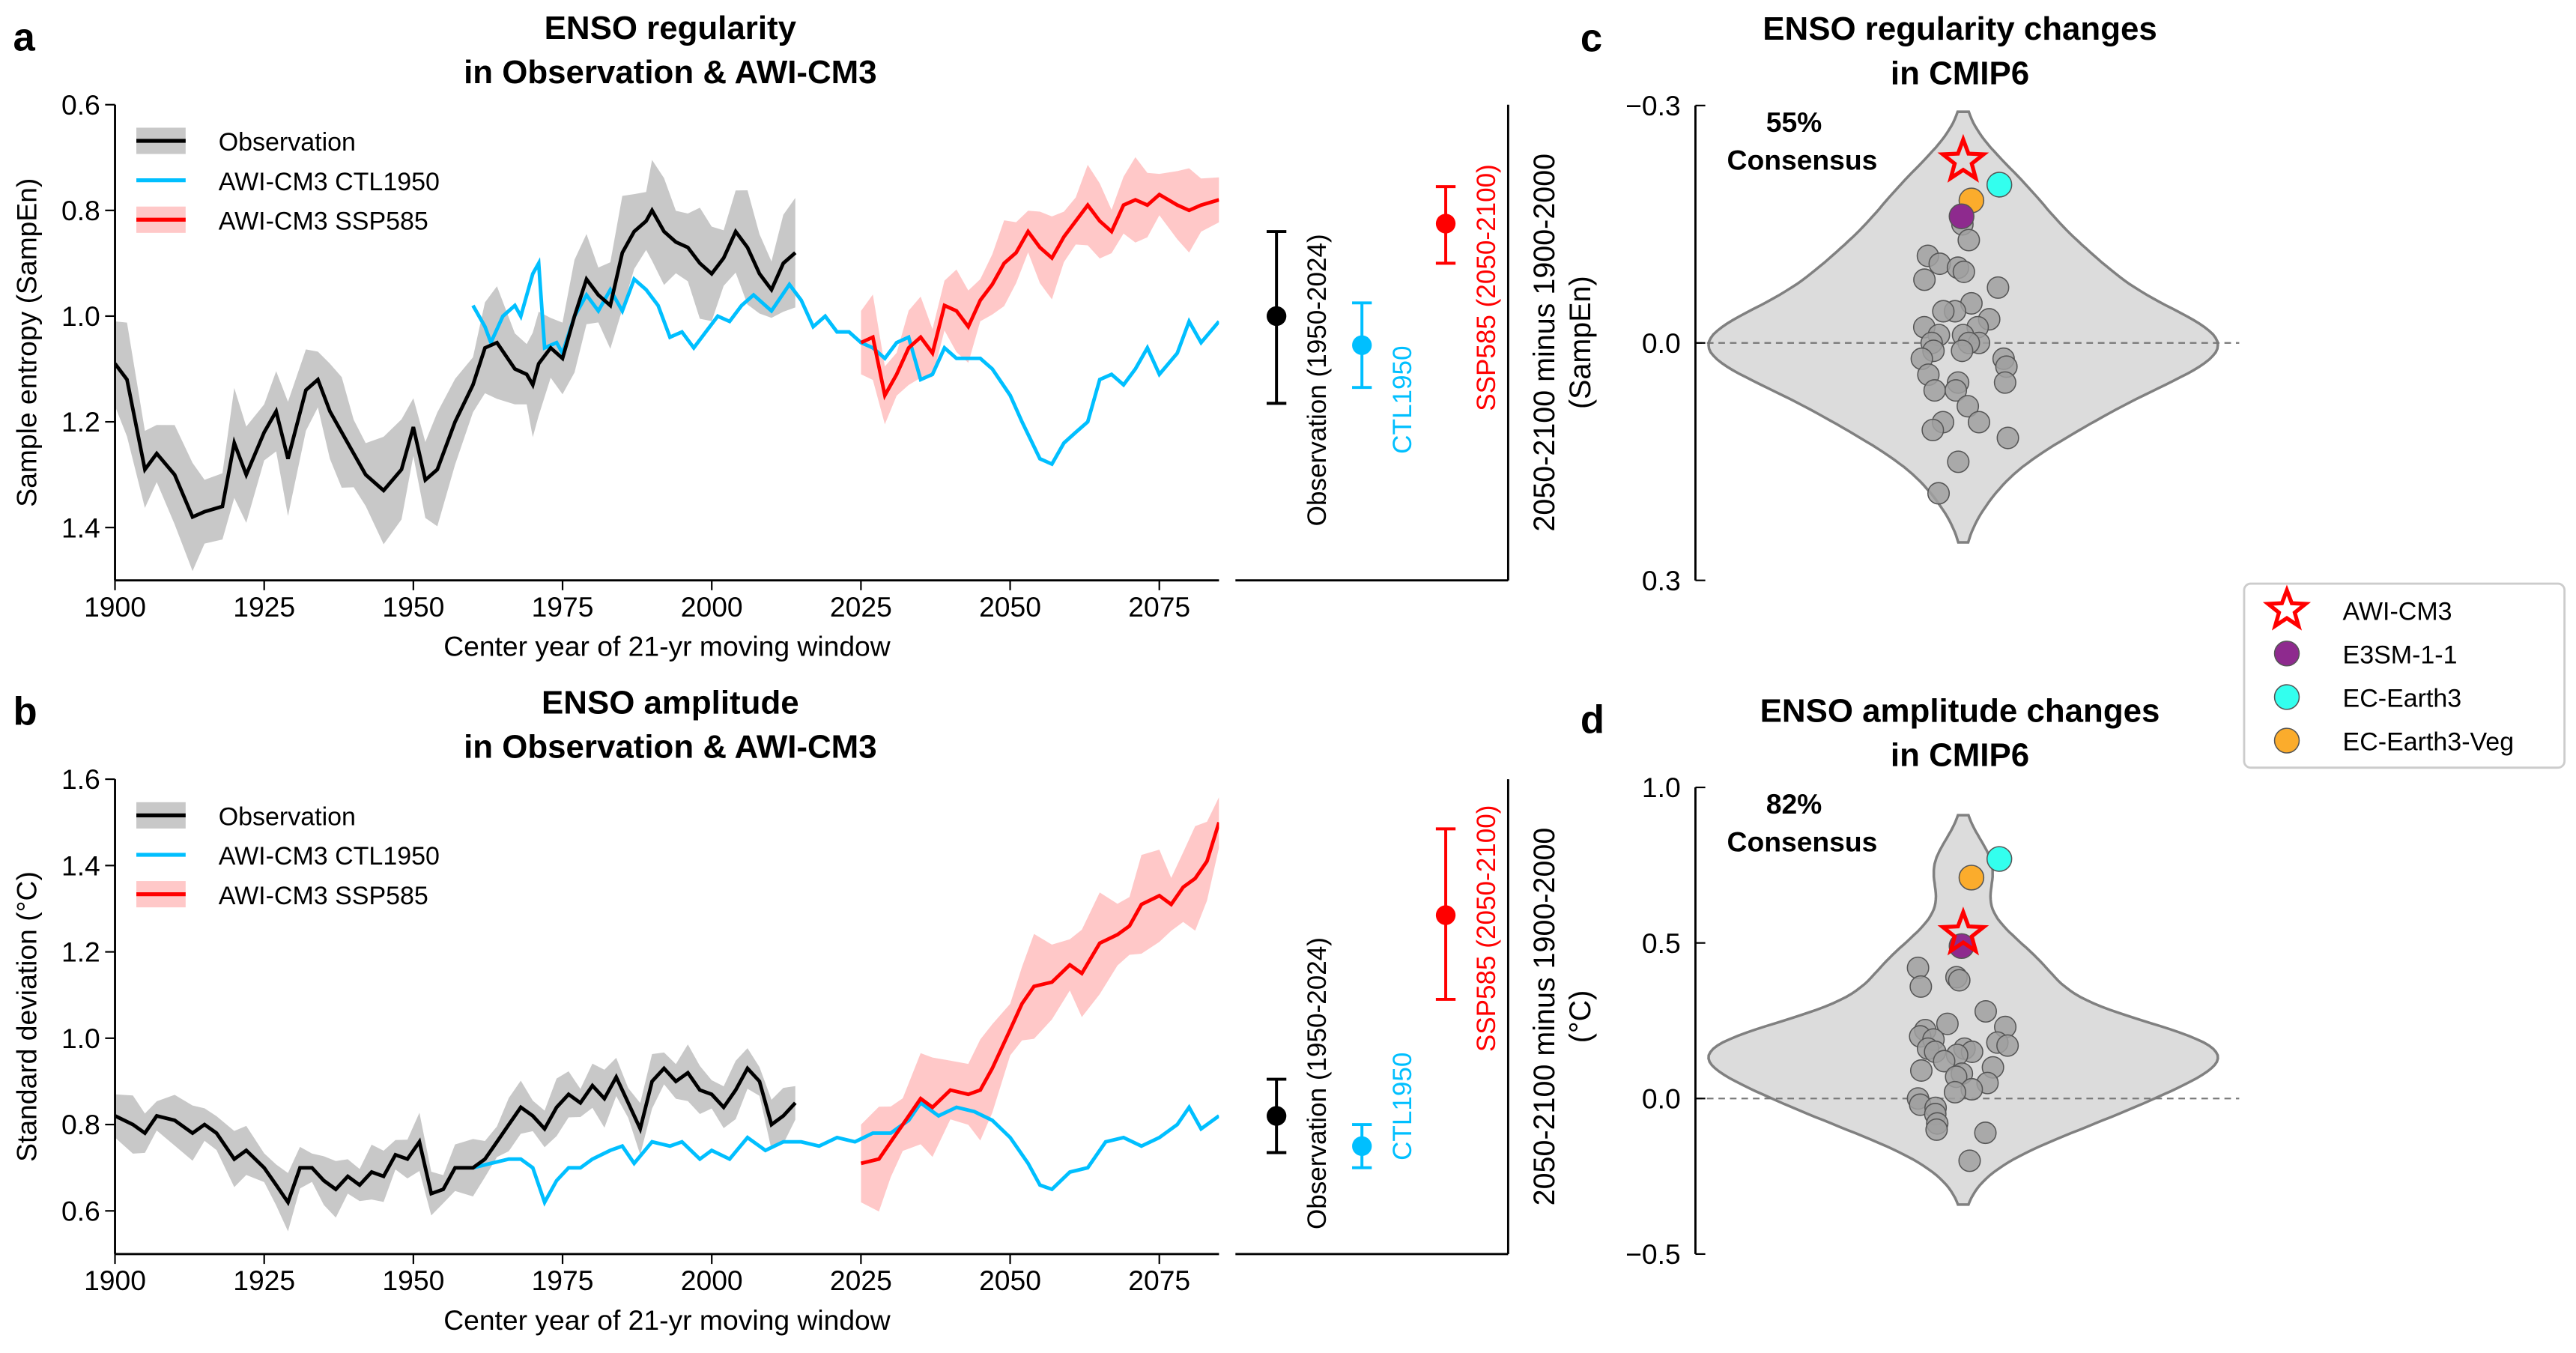 Image resolution: width=2576 pixels, height=1353 pixels. What do you see at coordinates (25, 712) in the screenshot?
I see `panel-letter: b` at bounding box center [25, 712].